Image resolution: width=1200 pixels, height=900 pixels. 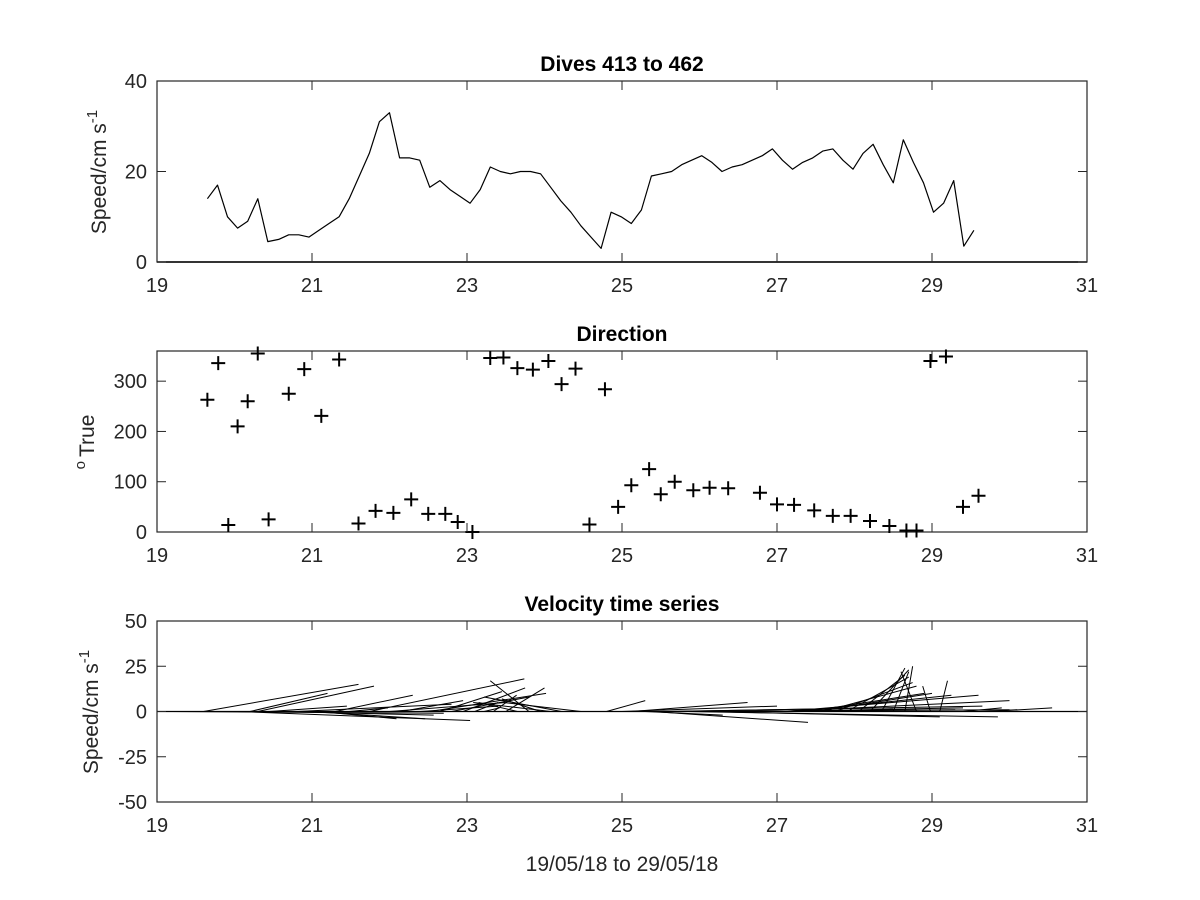 I want to click on velocity-x-tick-label: 27, so click(x=777, y=826).